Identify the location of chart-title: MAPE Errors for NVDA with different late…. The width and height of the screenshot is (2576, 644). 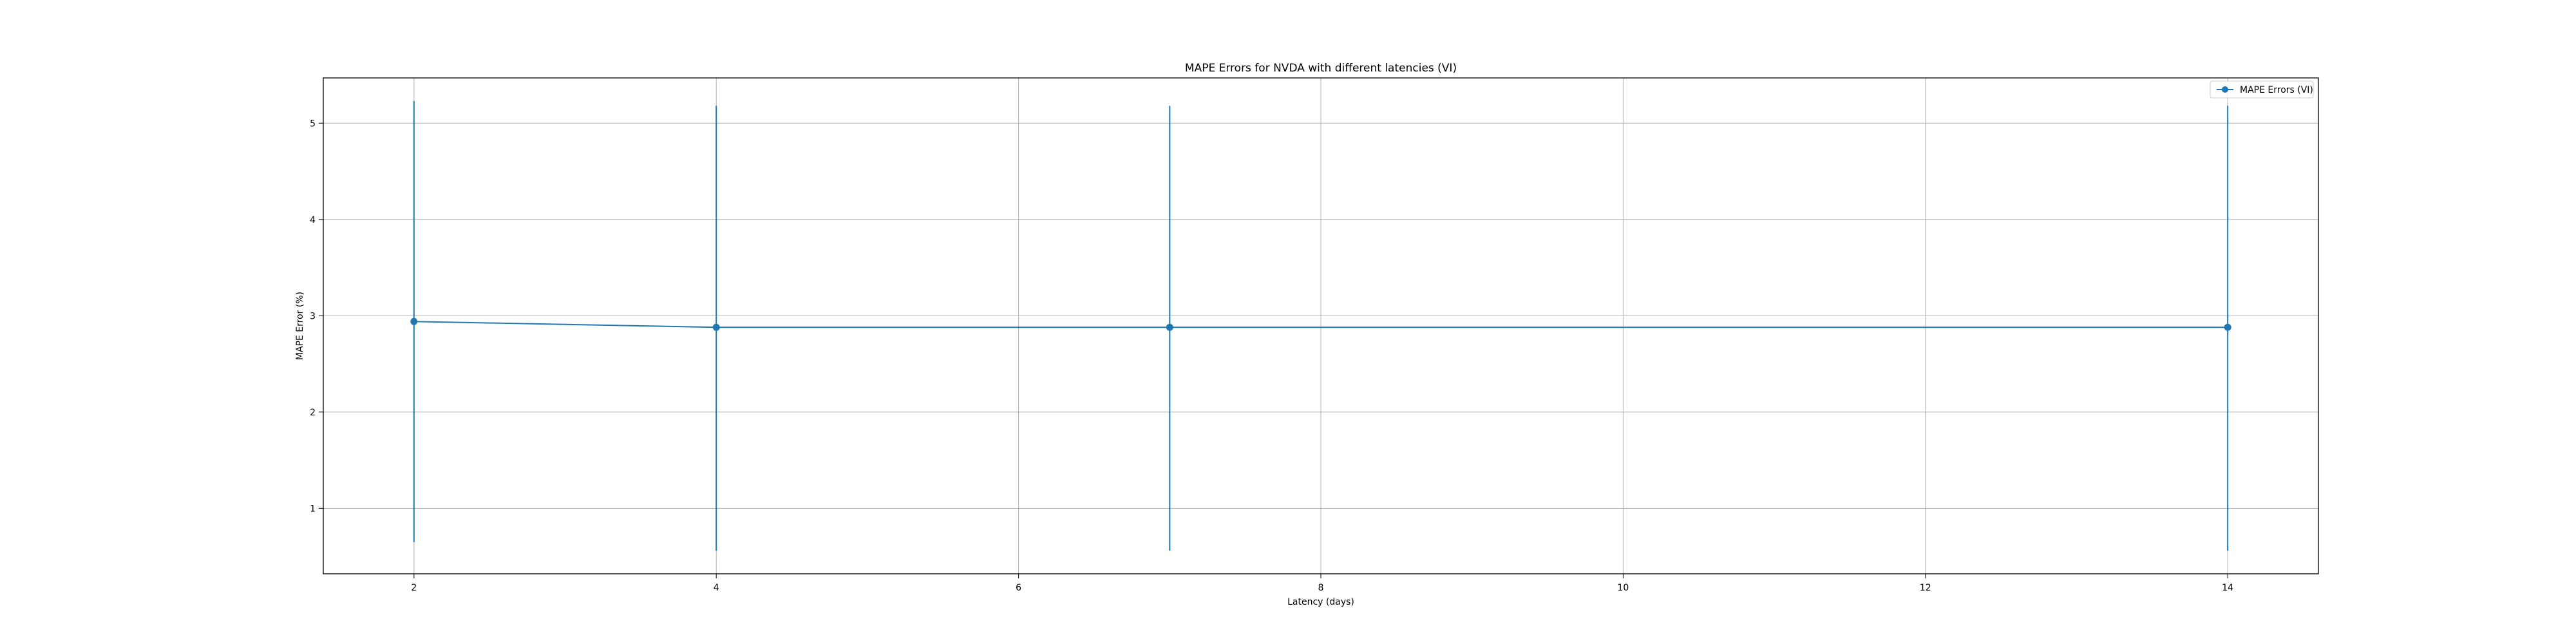
(1321, 68).